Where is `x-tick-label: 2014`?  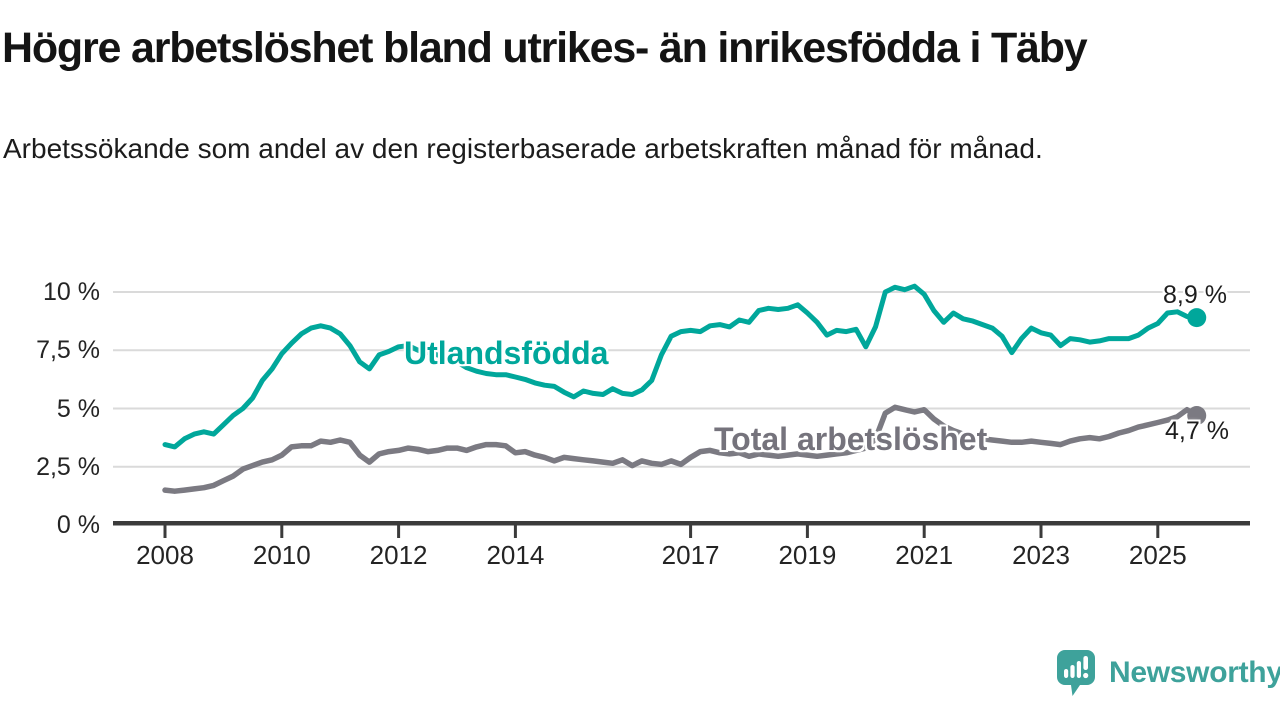 x-tick-label: 2014 is located at coordinates (515, 555).